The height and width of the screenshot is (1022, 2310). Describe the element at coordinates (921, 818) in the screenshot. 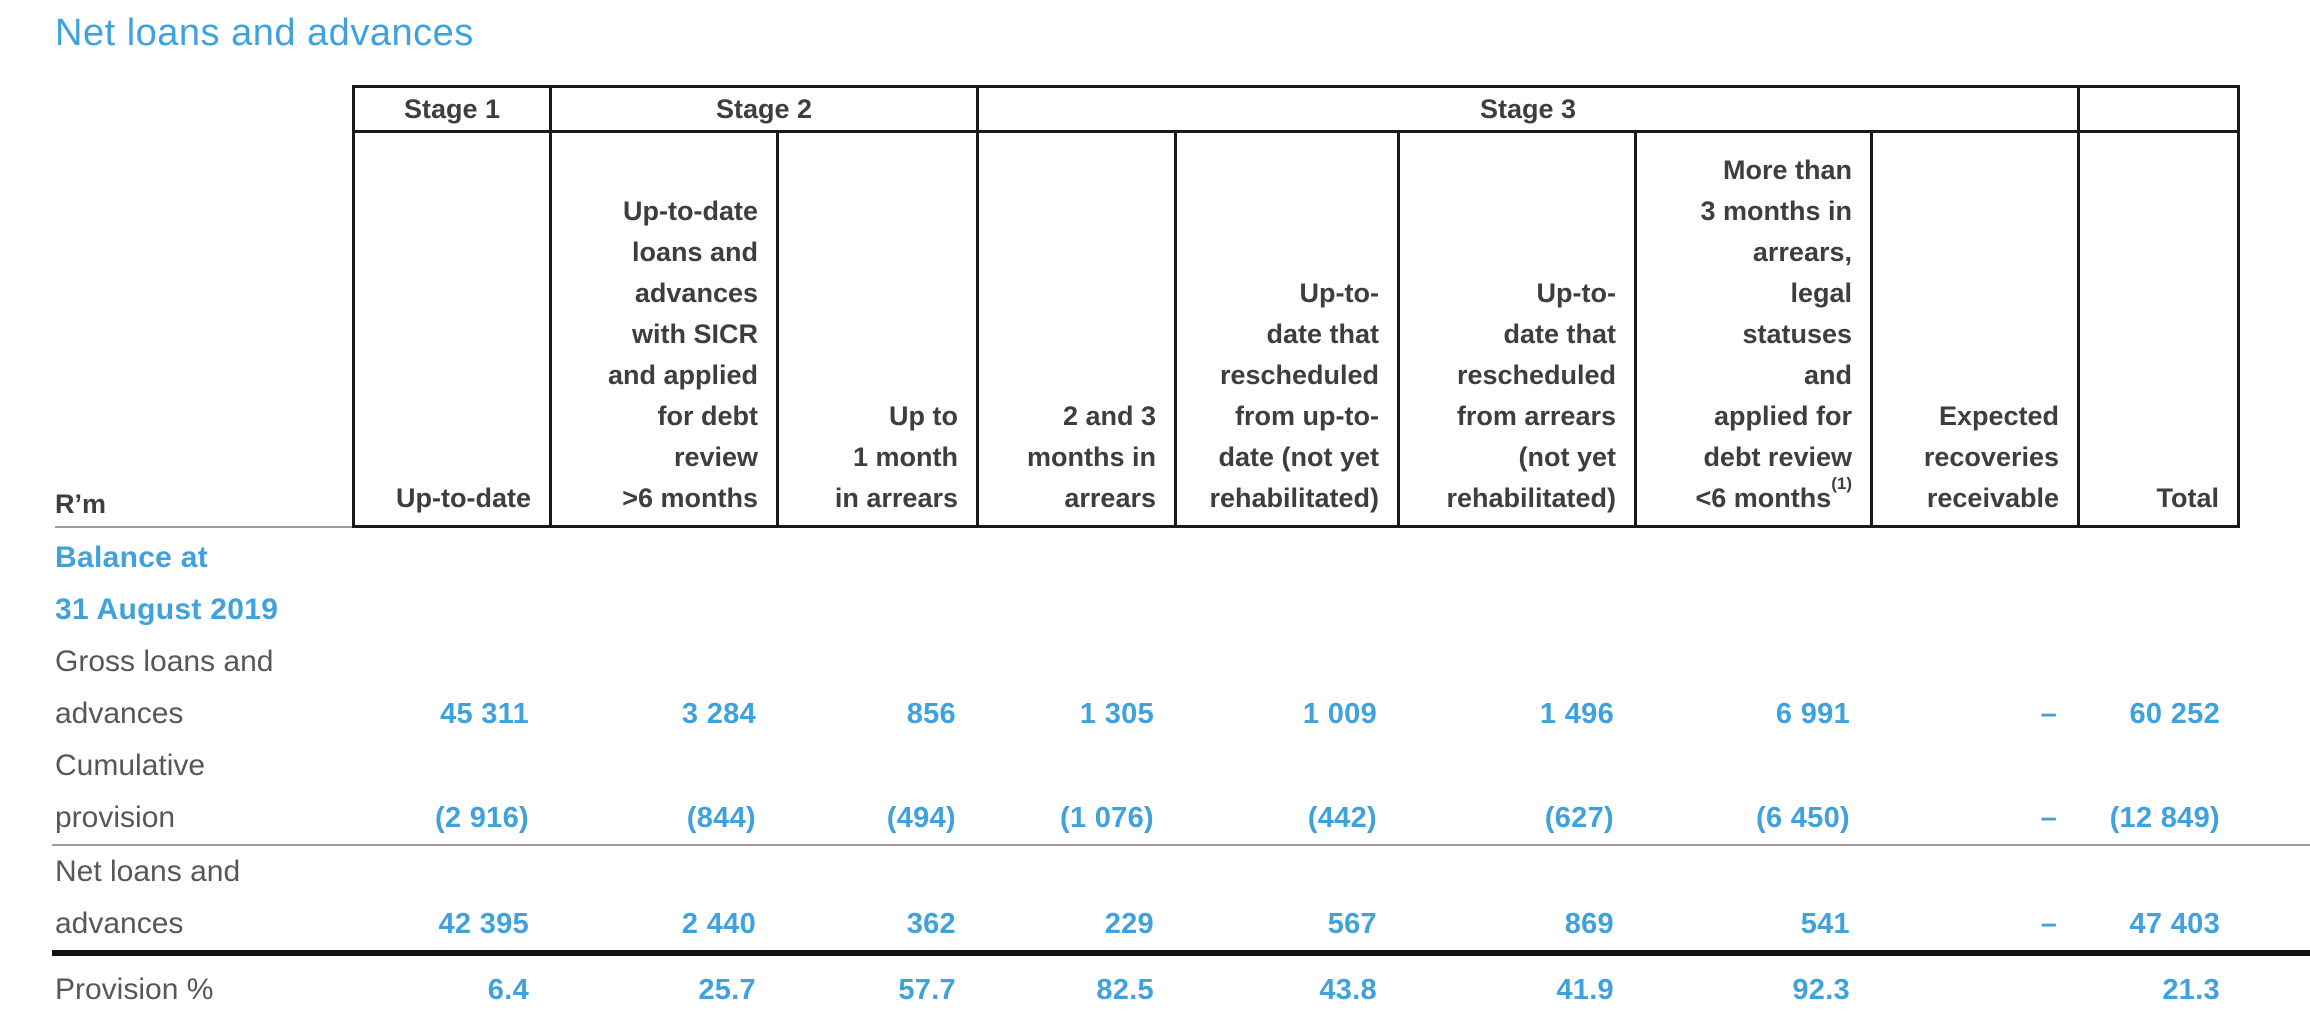

I see `cell-value: (494)` at that location.